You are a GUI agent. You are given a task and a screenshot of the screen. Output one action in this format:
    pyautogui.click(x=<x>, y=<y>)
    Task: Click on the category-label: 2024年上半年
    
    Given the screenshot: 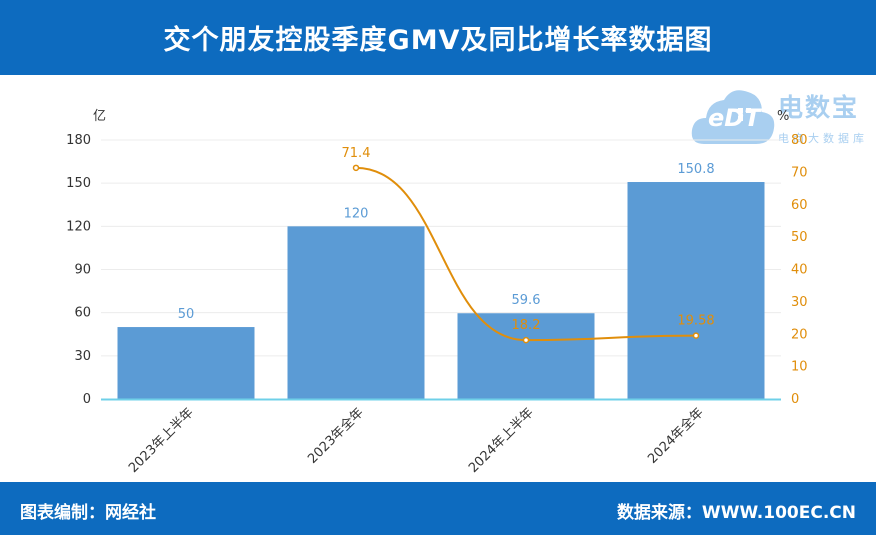 What is the action you would take?
    pyautogui.click(x=501, y=440)
    